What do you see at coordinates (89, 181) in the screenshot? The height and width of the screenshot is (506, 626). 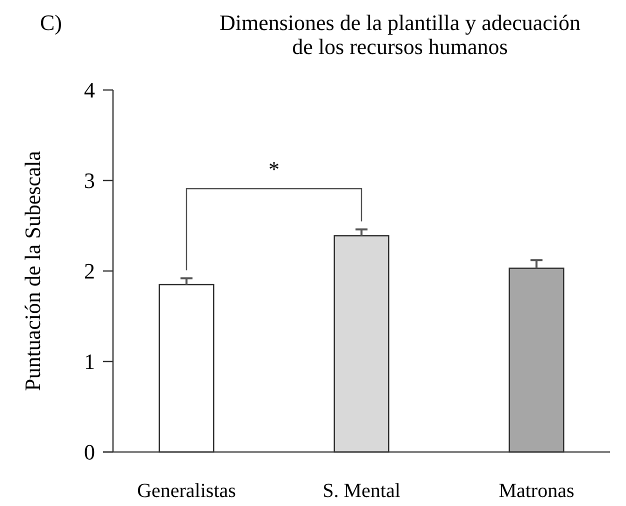 I see `y-tick-label: 3` at bounding box center [89, 181].